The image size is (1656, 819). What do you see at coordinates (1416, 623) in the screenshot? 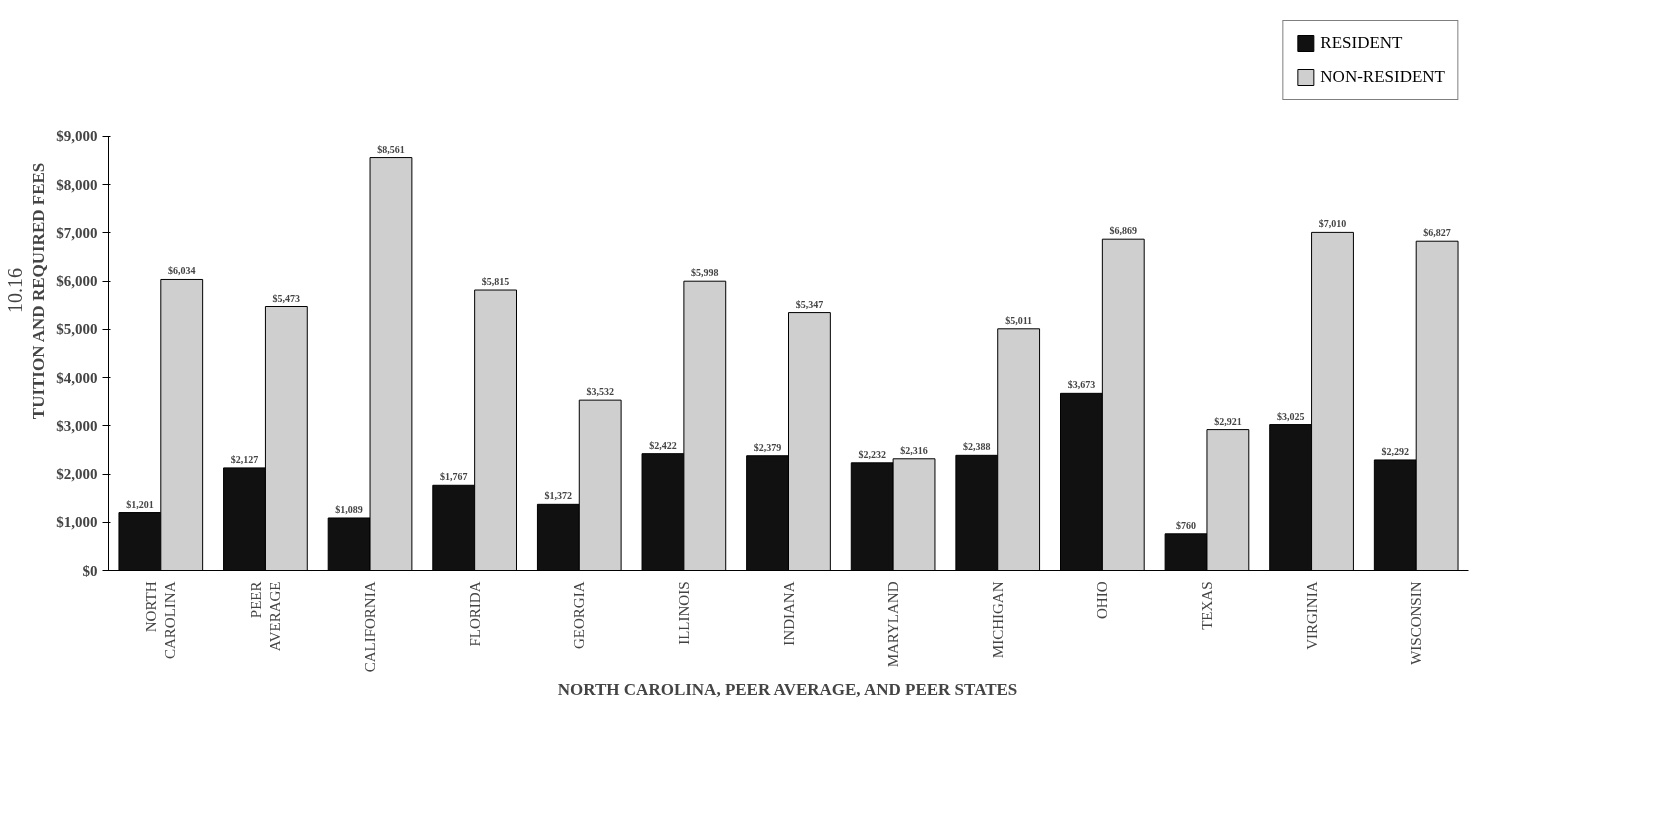
I see `x-tick-label: WISCONSIN` at bounding box center [1416, 623].